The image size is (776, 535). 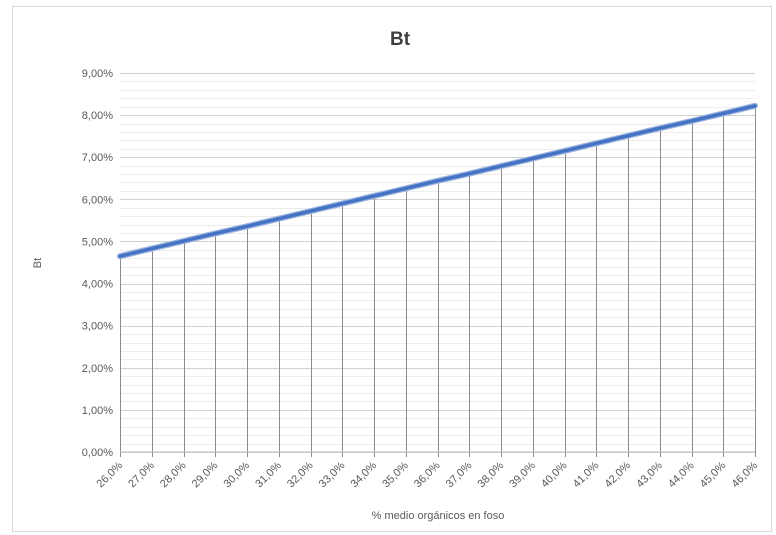 What do you see at coordinates (97, 453) in the screenshot?
I see `y-tick-label: 0,00%` at bounding box center [97, 453].